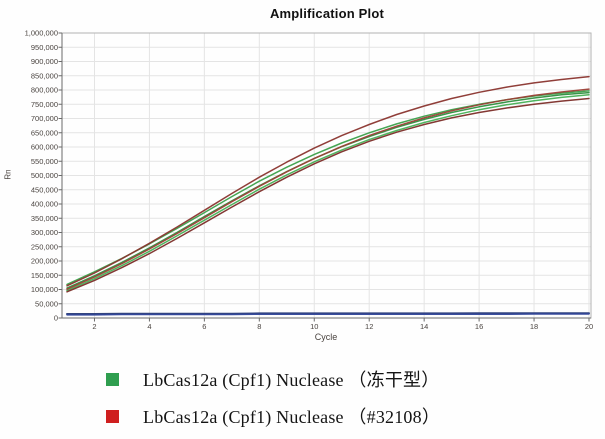  Describe the element at coordinates (326, 337) in the screenshot. I see `x-axis-label: Cycle` at that location.